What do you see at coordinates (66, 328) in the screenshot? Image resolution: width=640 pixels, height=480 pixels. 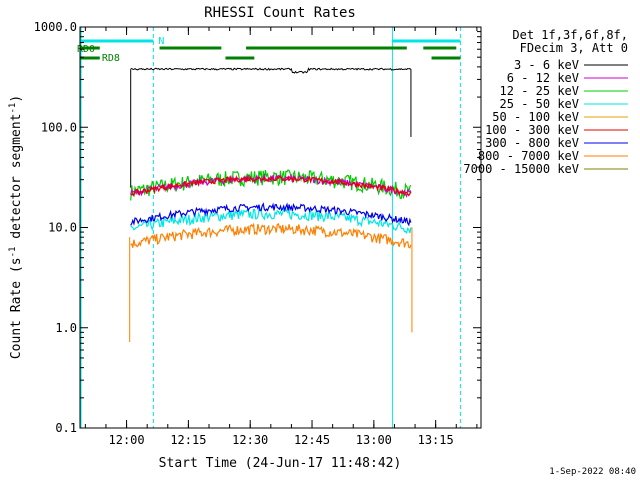 I see `y-tick-label: 1.0` at bounding box center [66, 328].